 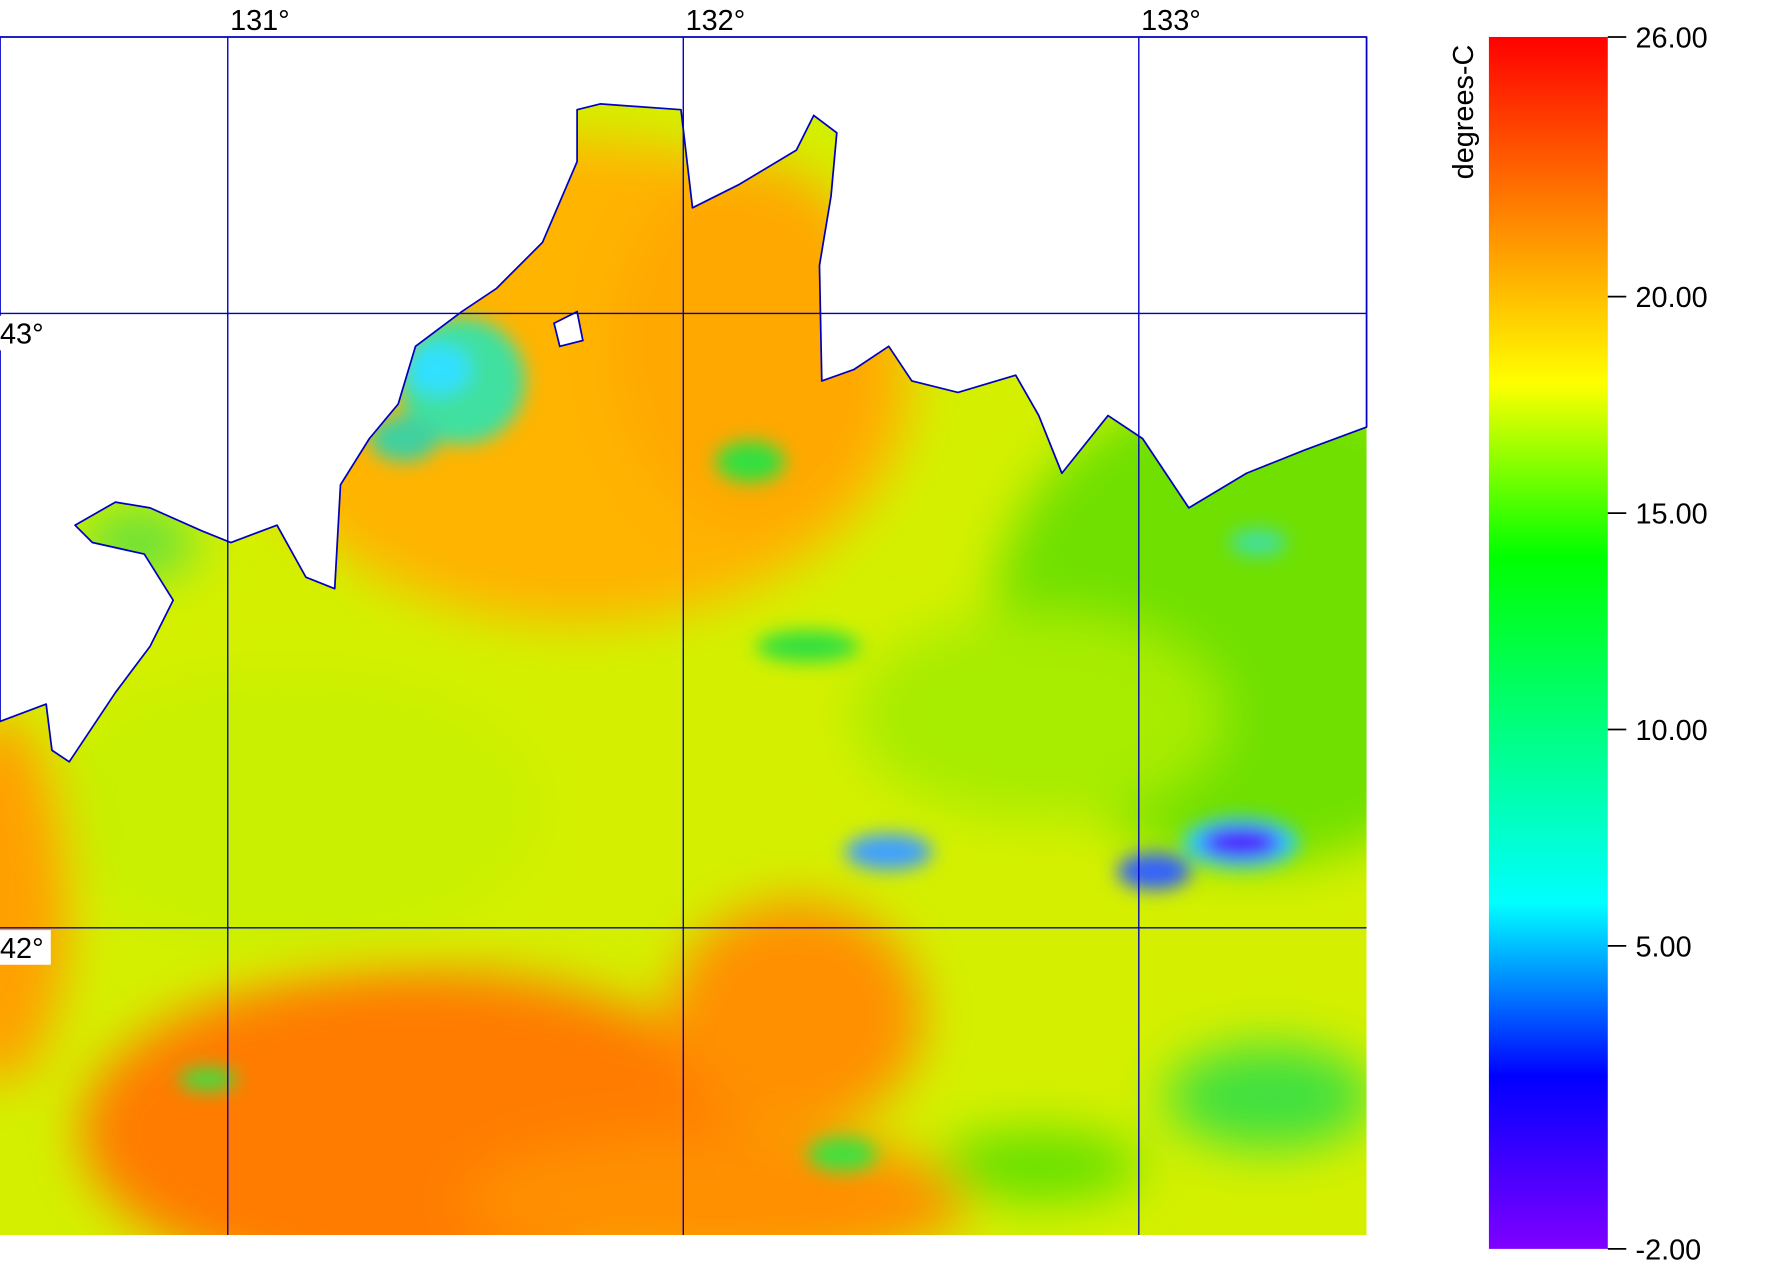 What do you see at coordinates (1671, 38) in the screenshot?
I see `colorbar-tick-label: 26.00` at bounding box center [1671, 38].